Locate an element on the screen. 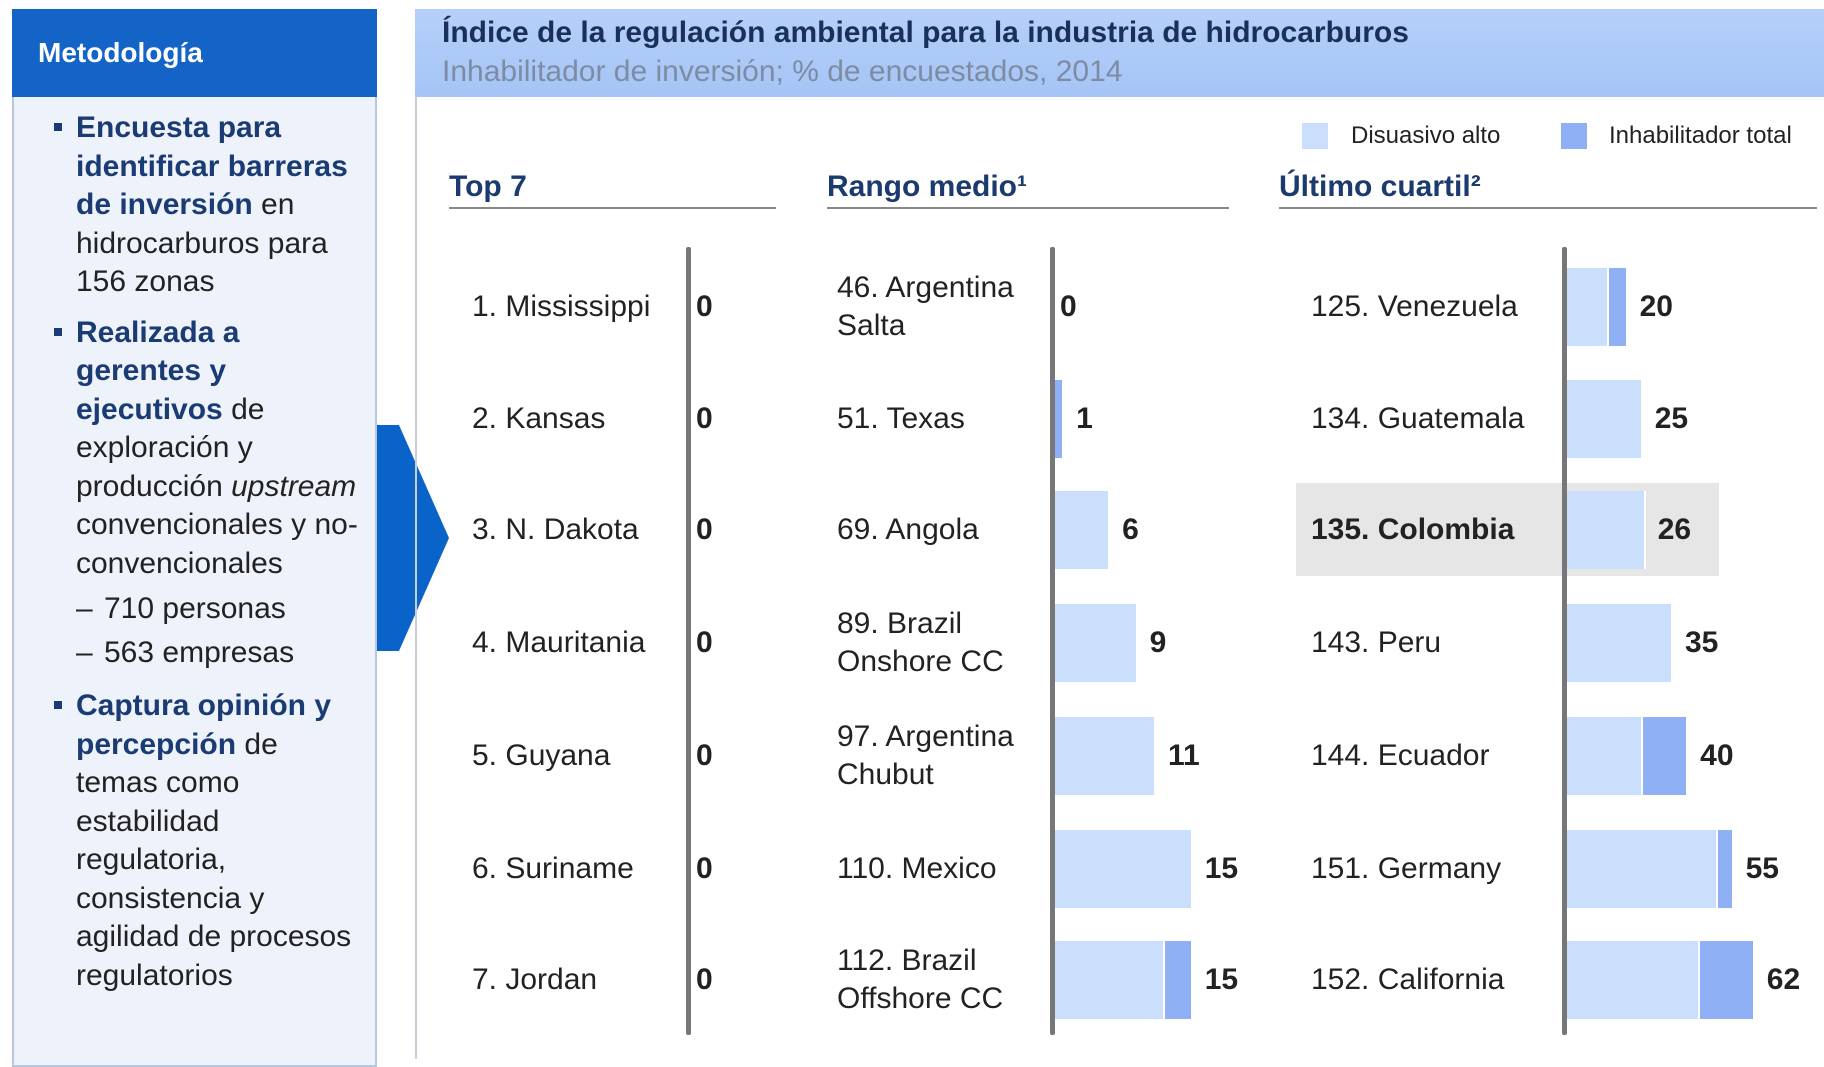 This screenshot has height=1067, width=1824. category-label: 125. Venezuela is located at coordinates (1414, 306).